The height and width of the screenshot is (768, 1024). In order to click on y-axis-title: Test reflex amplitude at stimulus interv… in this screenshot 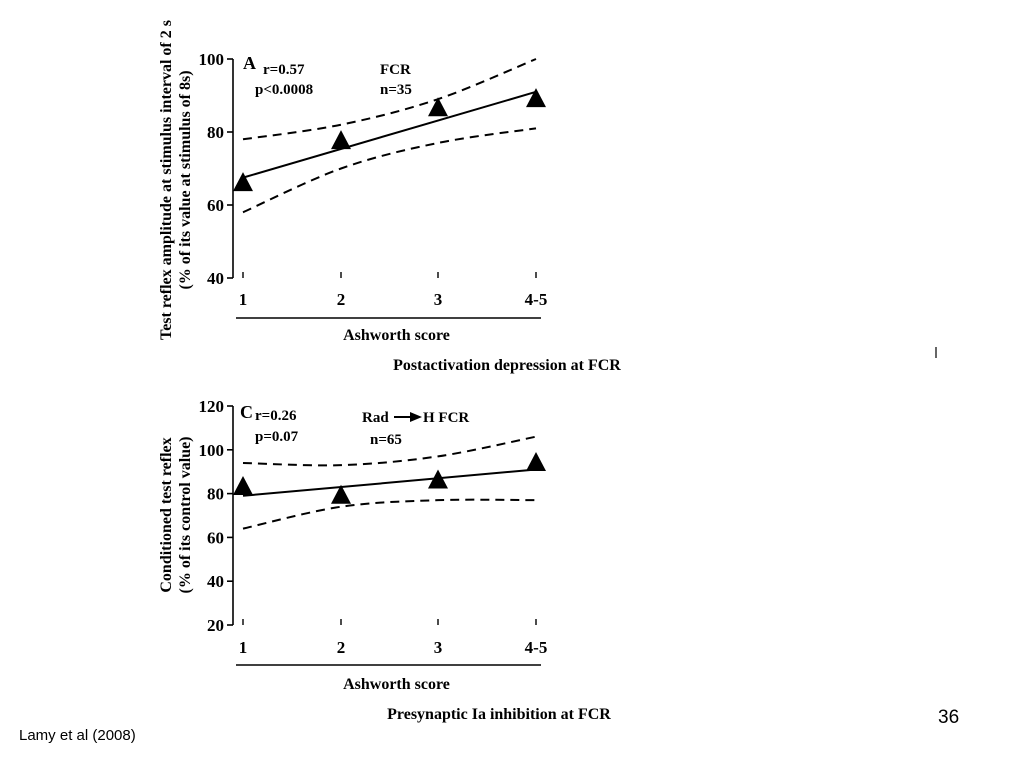, I will do `click(166, 180)`.